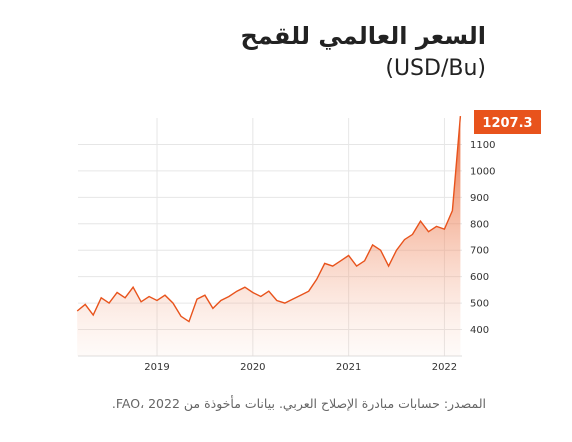 This screenshot has height=442, width=572. What do you see at coordinates (300, 367) in the screenshot?
I see `x-axis: 2019 2020 2021 2022` at bounding box center [300, 367].